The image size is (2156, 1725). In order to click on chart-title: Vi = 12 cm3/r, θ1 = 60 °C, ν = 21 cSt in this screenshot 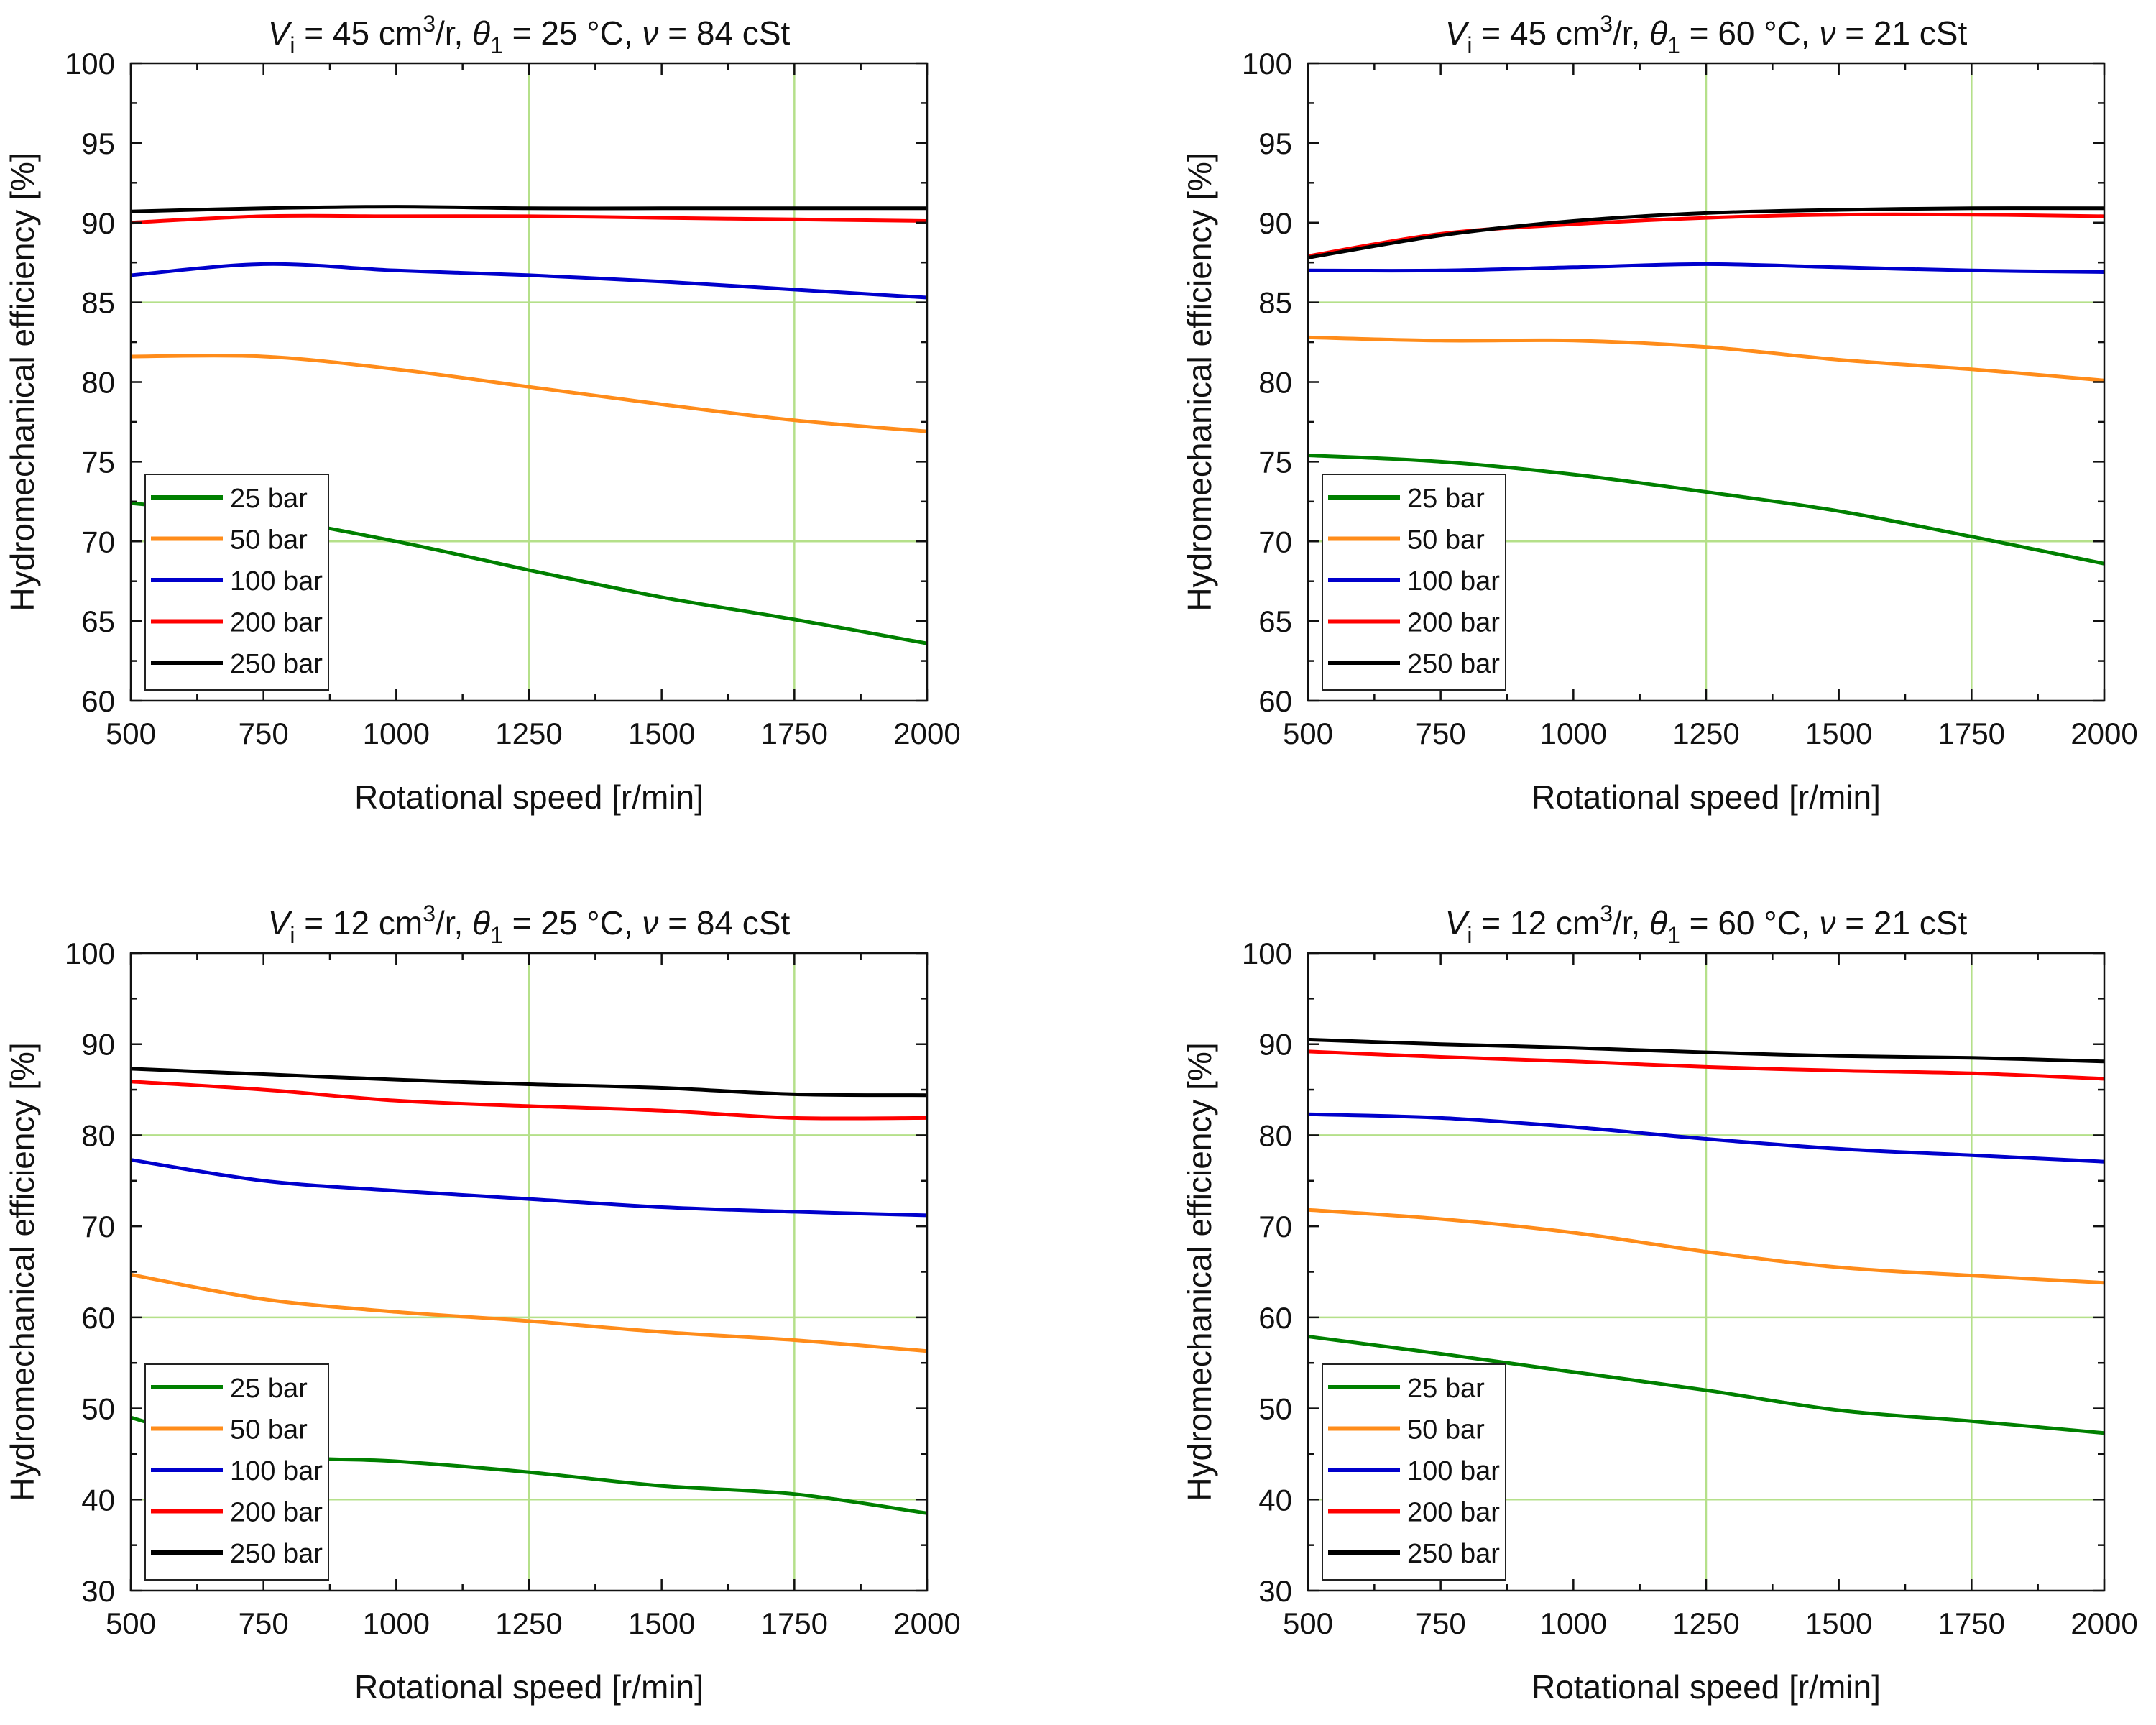, I will do `click(1706, 924)`.